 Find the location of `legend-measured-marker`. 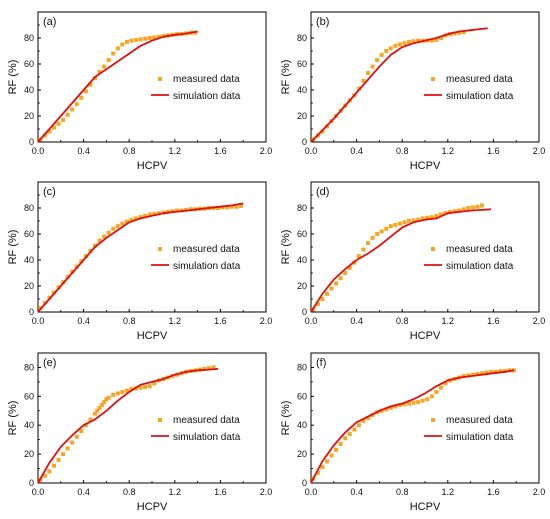

legend-measured-marker is located at coordinates (160, 420).